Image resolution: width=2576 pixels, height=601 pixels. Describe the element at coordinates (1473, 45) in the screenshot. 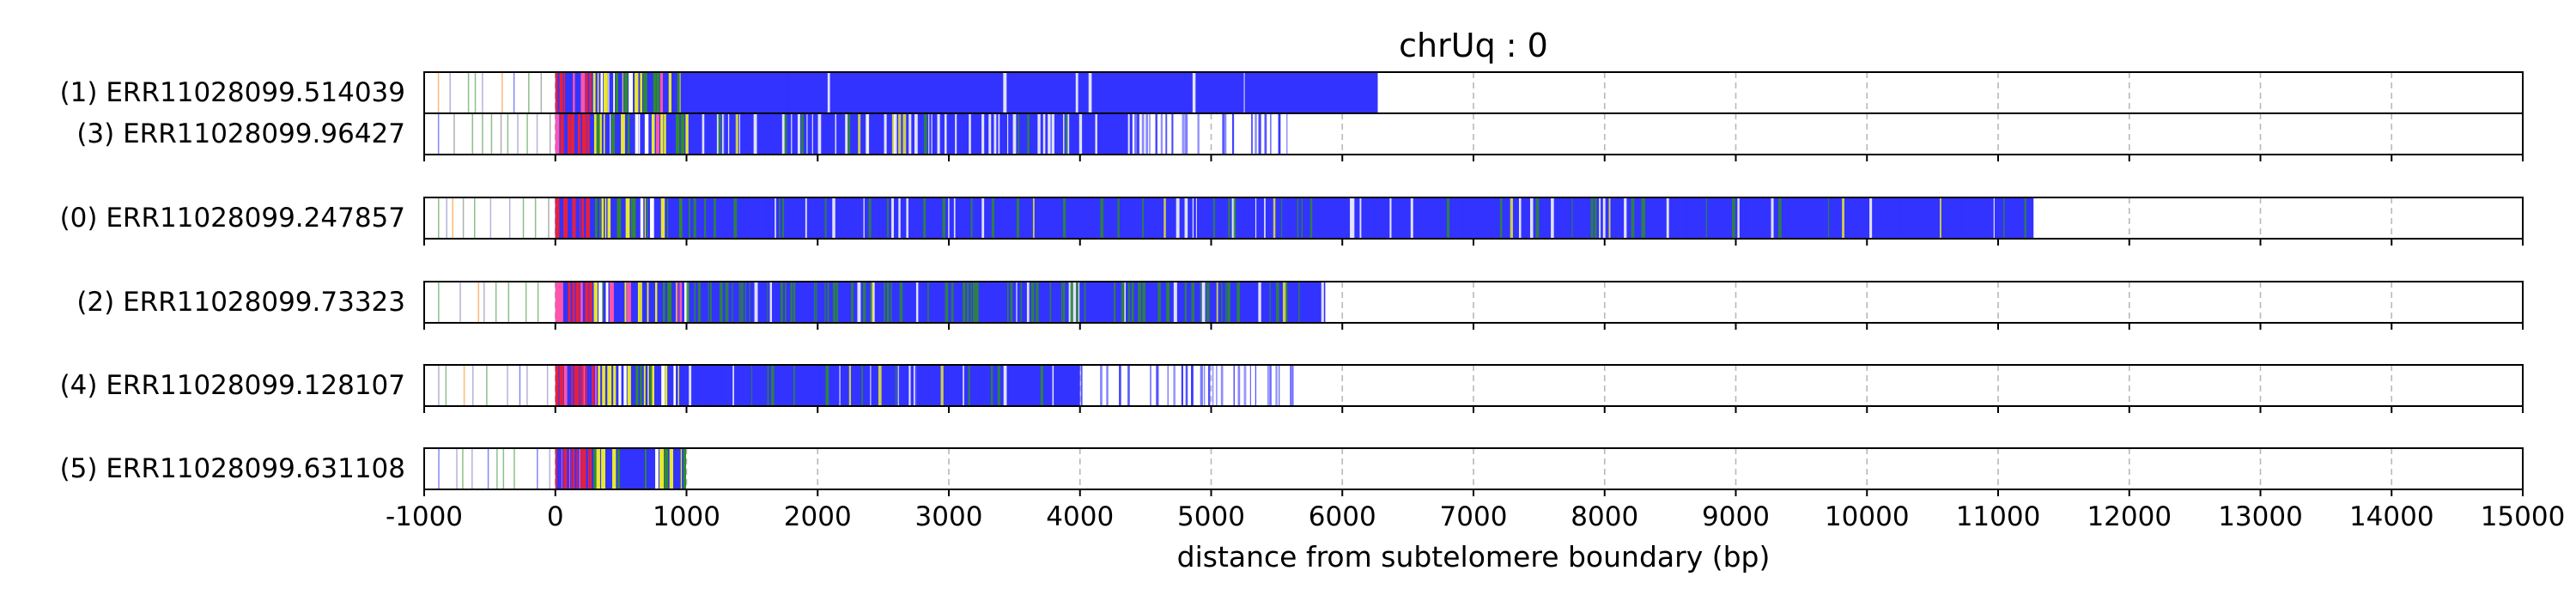

I see `chart-title: chrUq : 0` at that location.